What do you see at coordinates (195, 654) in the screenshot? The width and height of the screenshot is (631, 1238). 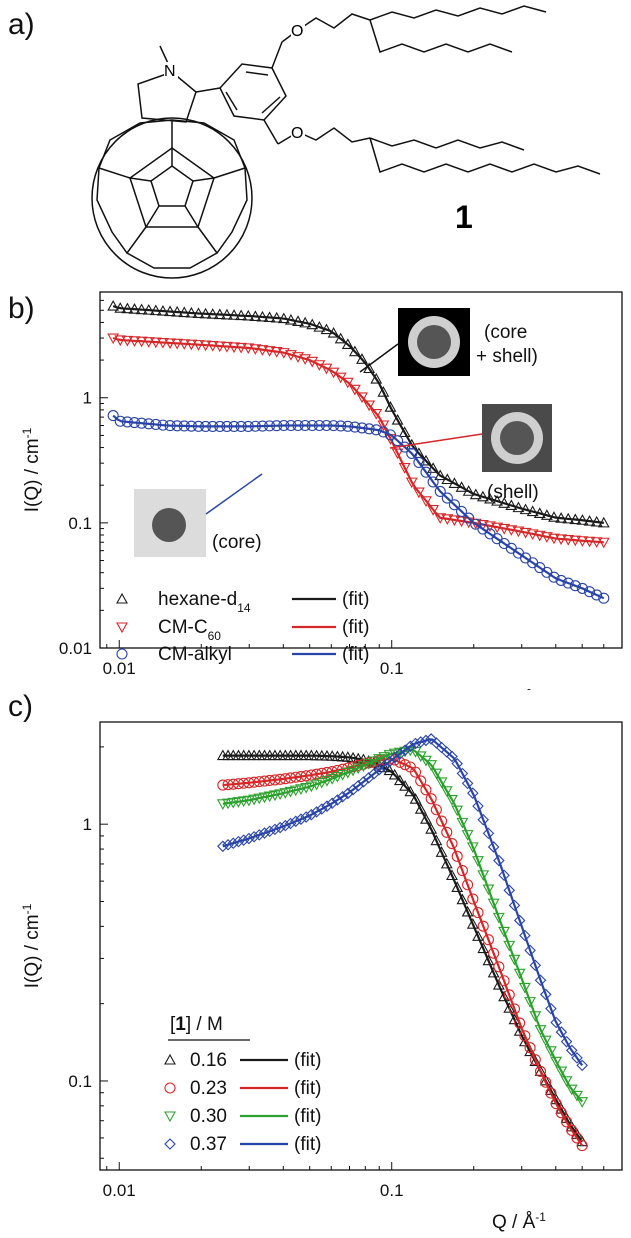 I see `legend-label: CM-alkyl` at bounding box center [195, 654].